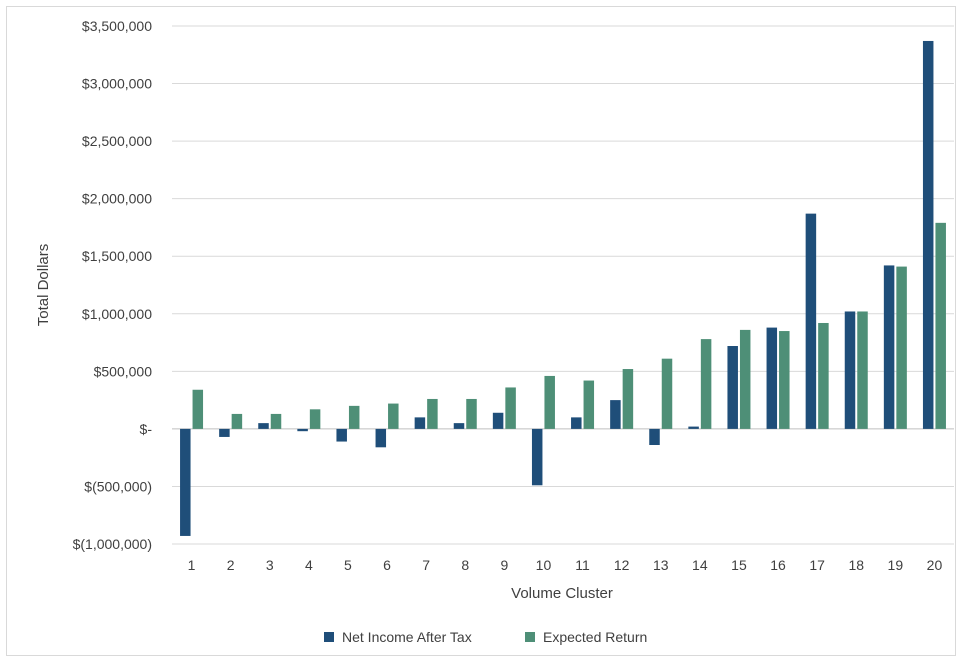 This screenshot has width=962, height=662. Describe the element at coordinates (118, 486) in the screenshot. I see `y-tick-label: $(500,000)` at that location.